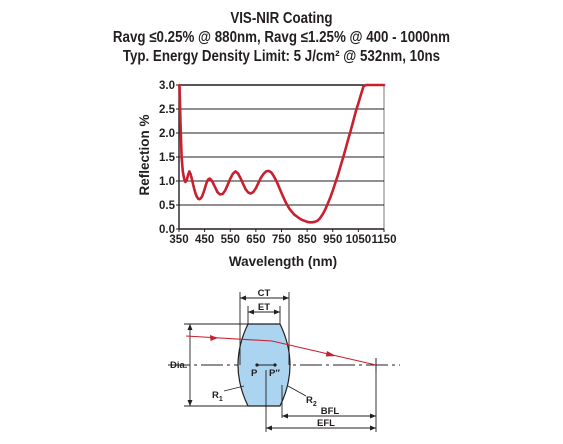  I want to click on x-tick-label: 1050, so click(359, 240).